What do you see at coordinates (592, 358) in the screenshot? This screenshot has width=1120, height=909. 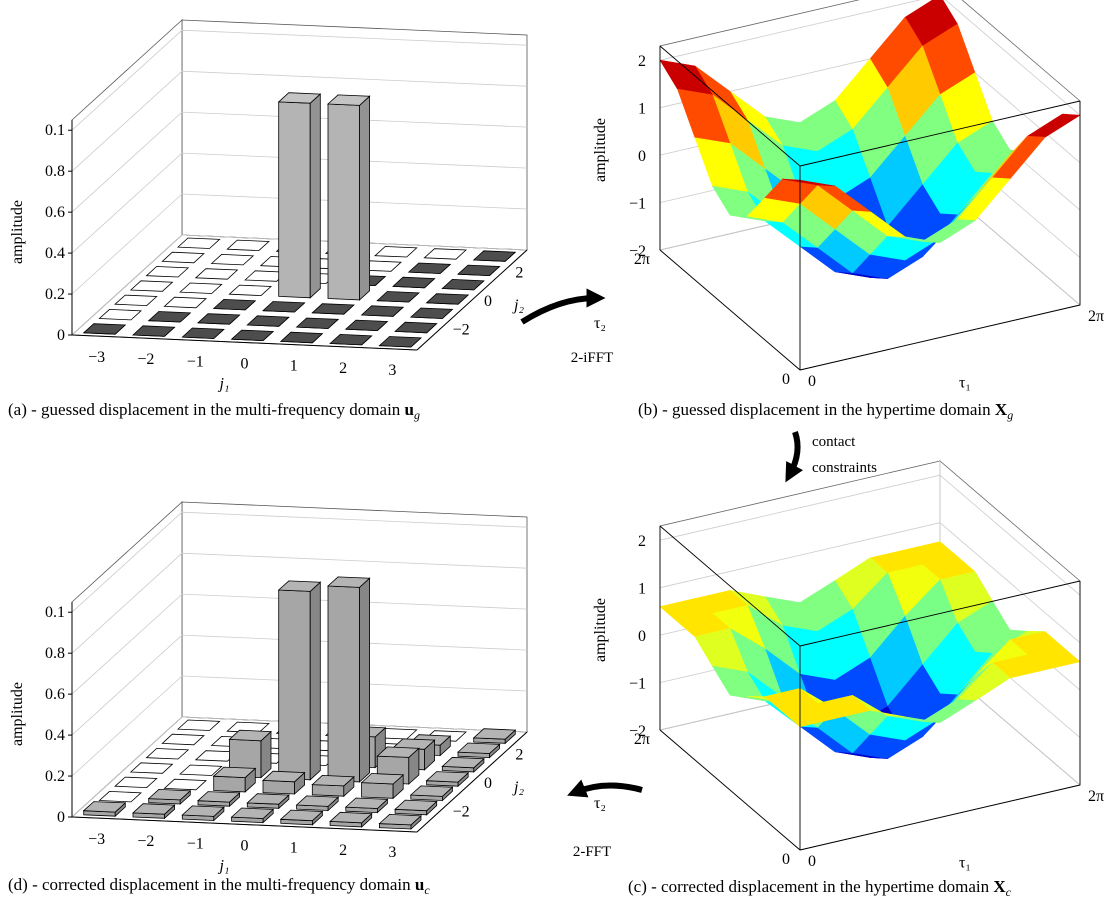 I see `annotation: 2-iFFT` at bounding box center [592, 358].